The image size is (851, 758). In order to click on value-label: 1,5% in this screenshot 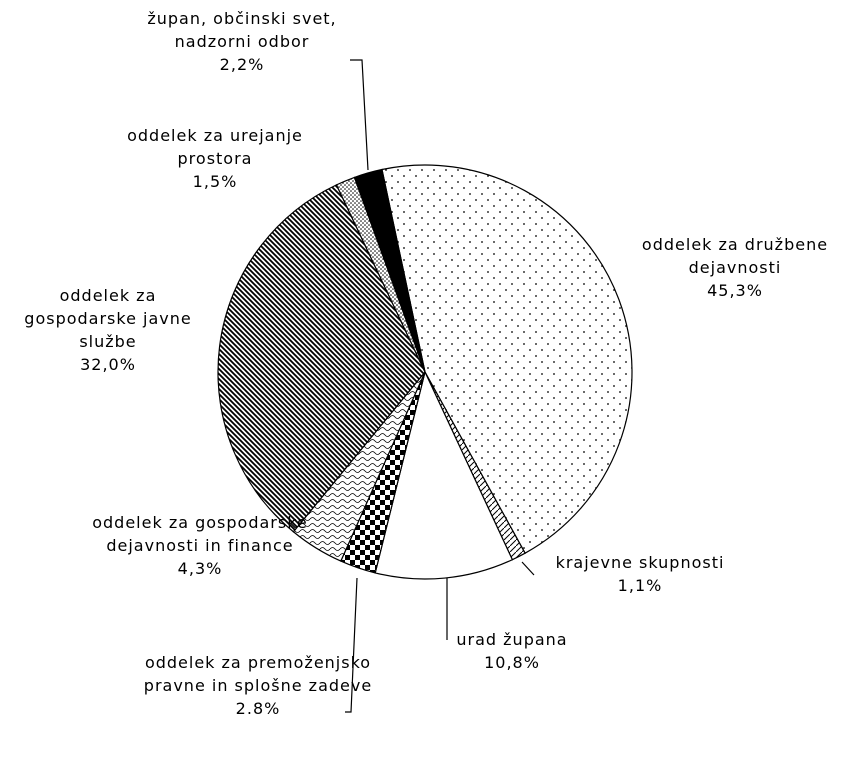, I will do `click(215, 181)`.